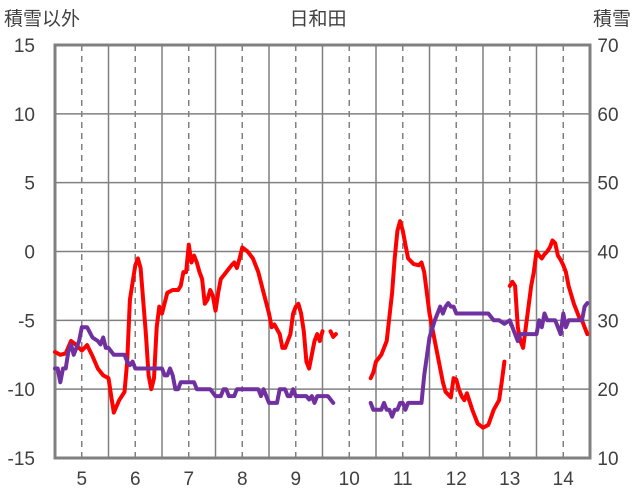  Describe the element at coordinates (21, 459) in the screenshot. I see `left-tick-label: -15` at that location.